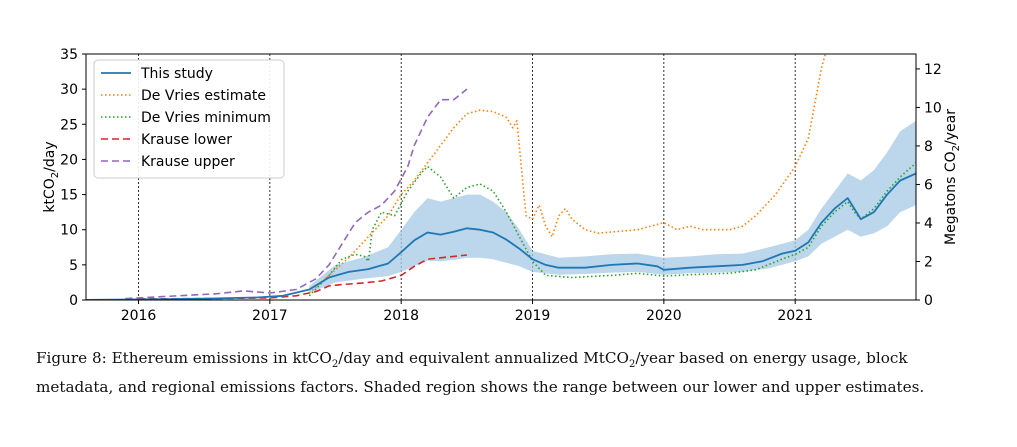 The height and width of the screenshot is (447, 1017). What do you see at coordinates (73, 301) in the screenshot?
I see `y-left-tick-label: 0` at bounding box center [73, 301].